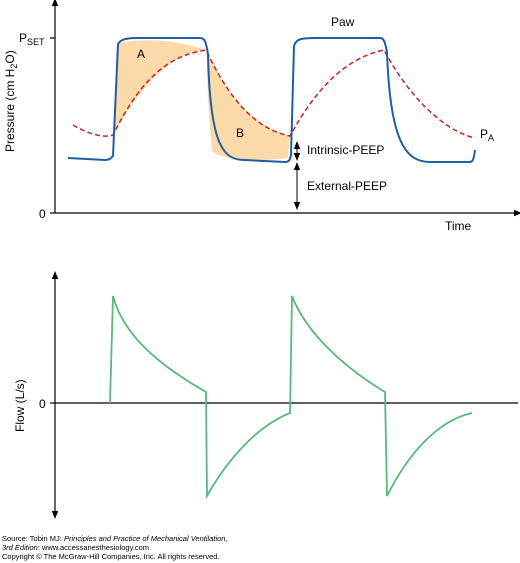 The width and height of the screenshot is (520, 563). I want to click on area-b-label: B, so click(240, 133).